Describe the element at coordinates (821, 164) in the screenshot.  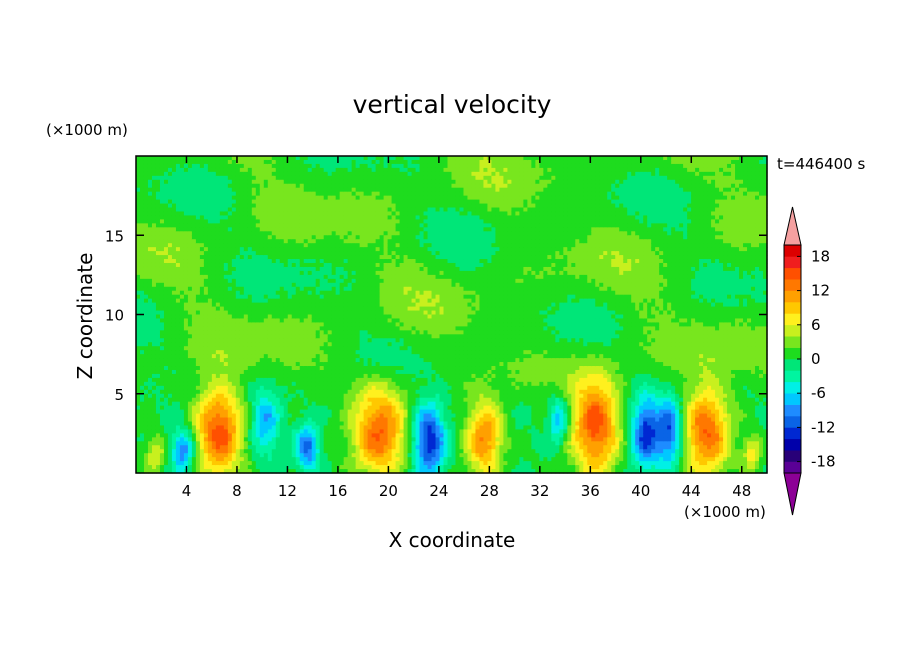
I see `time-label: t=446400 s` at that location.